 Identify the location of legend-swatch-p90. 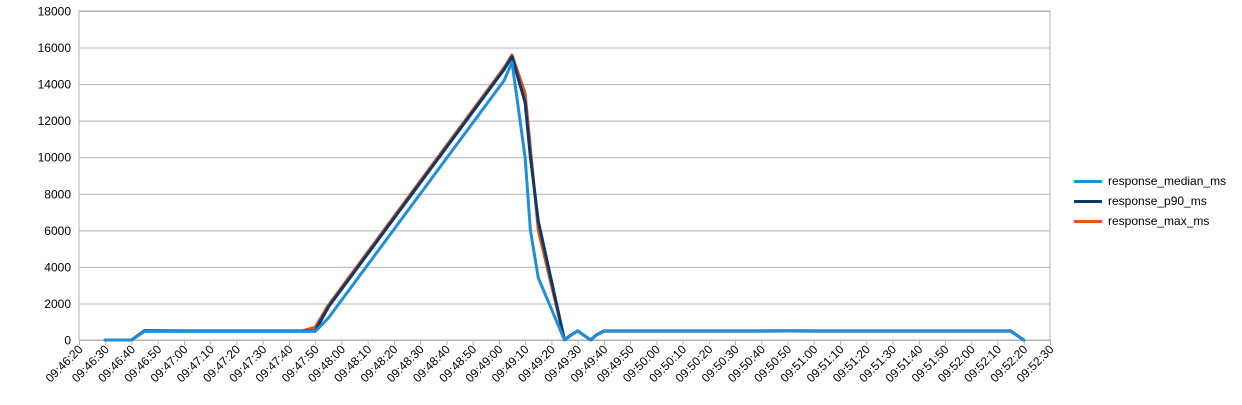
(1088, 201).